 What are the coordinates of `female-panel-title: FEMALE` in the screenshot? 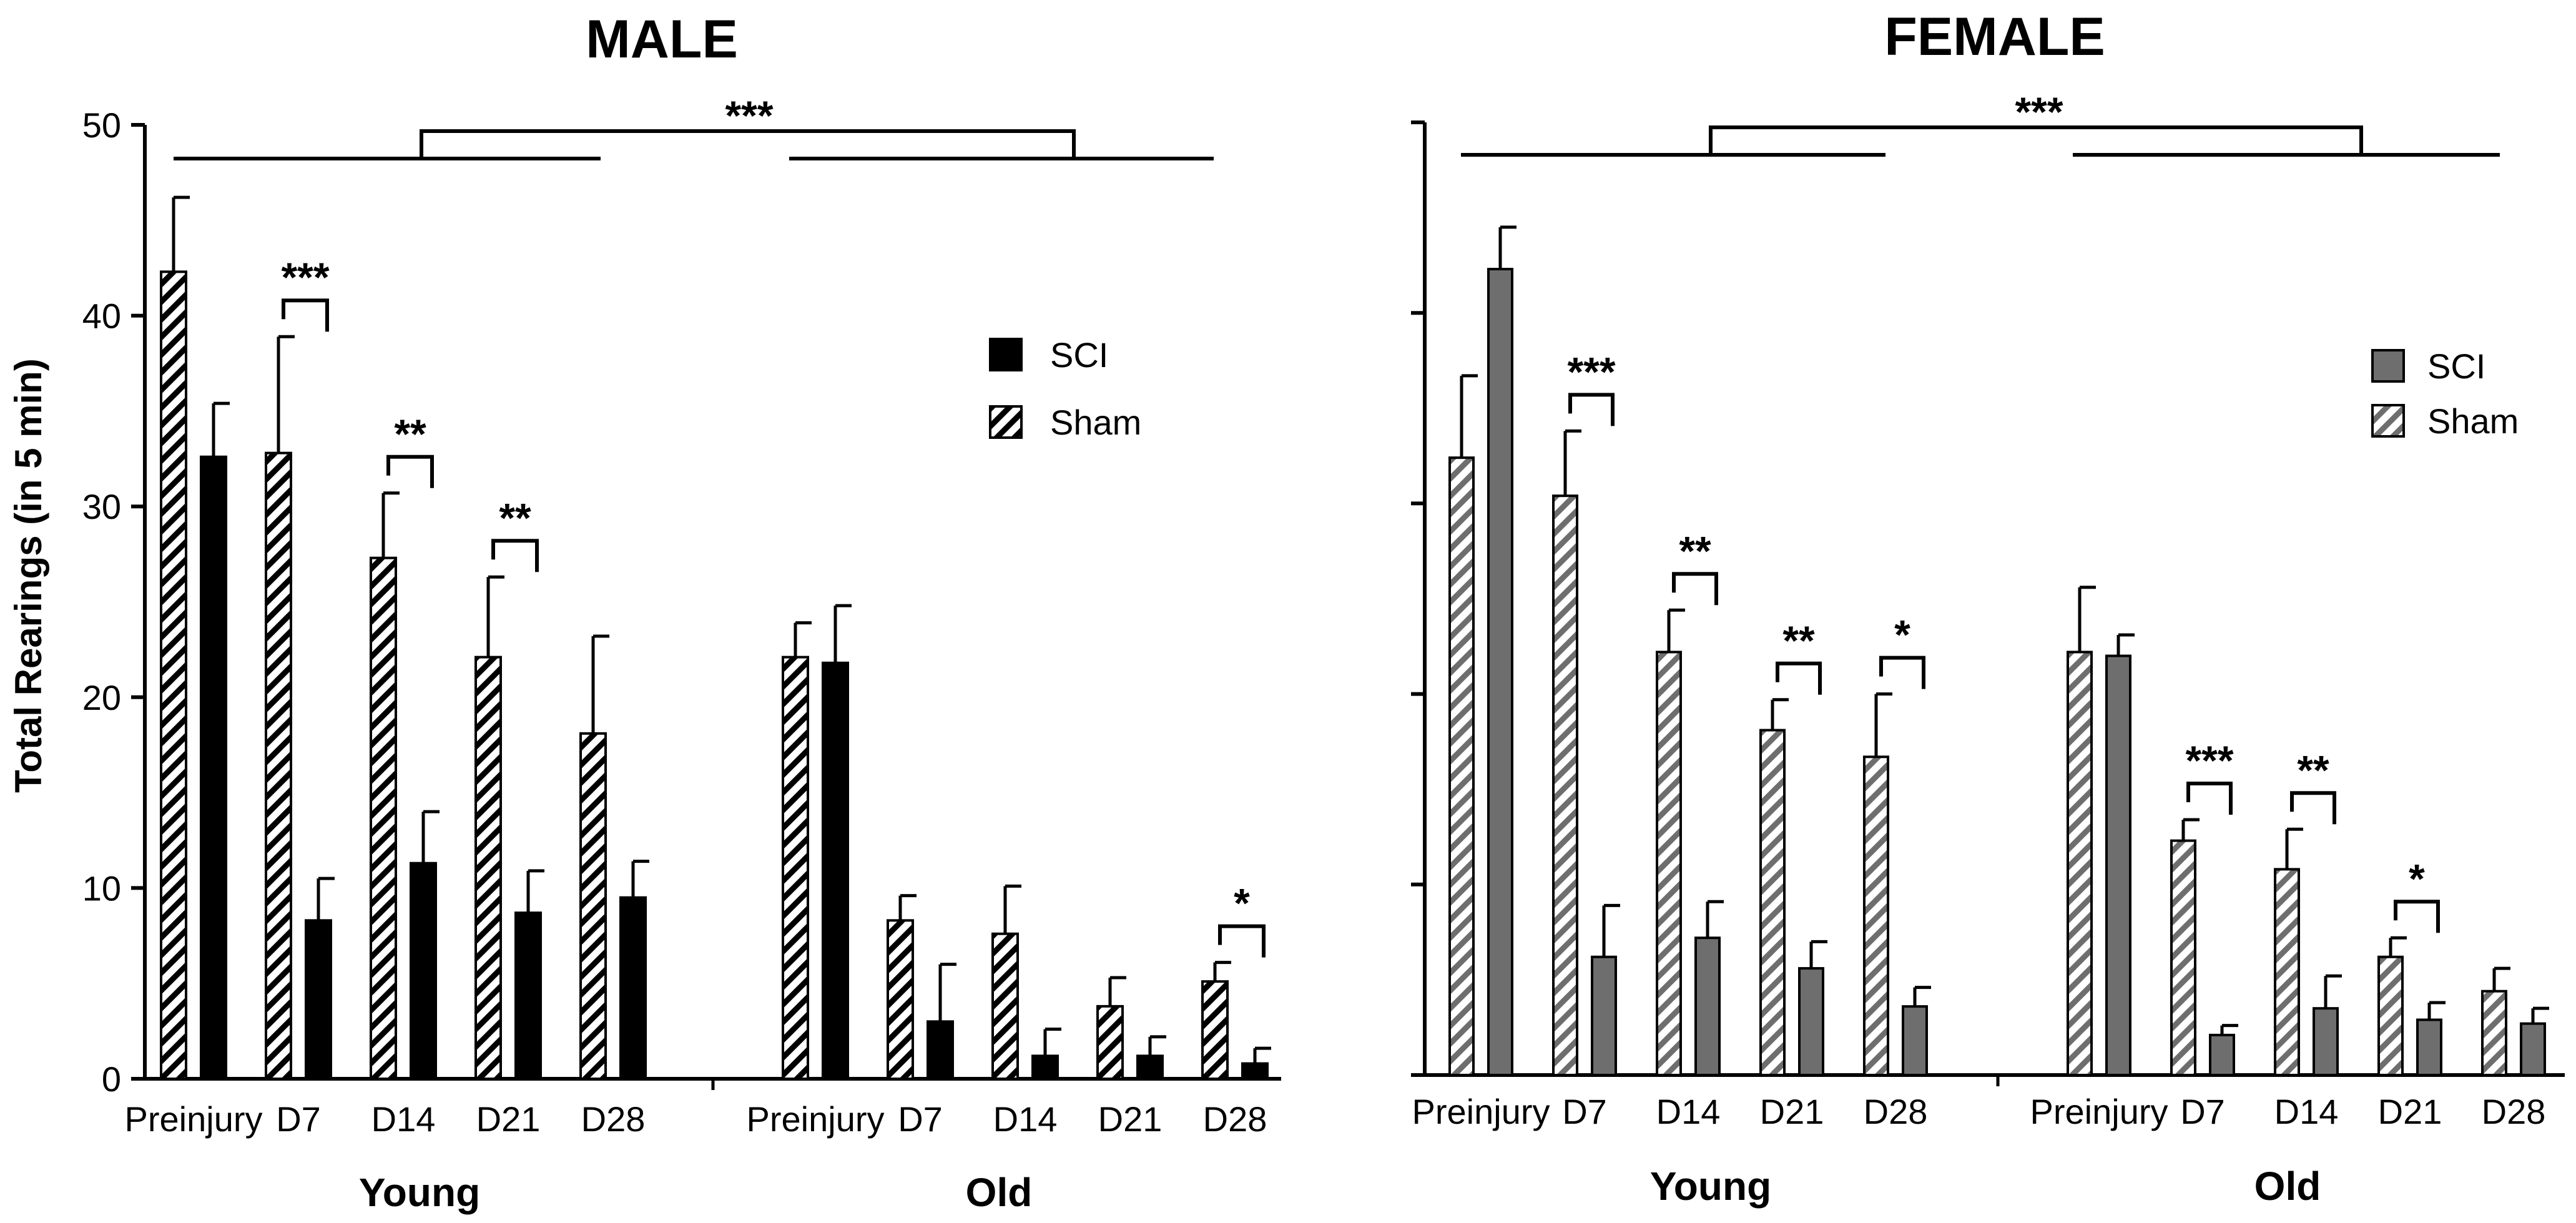 It's located at (1994, 37).